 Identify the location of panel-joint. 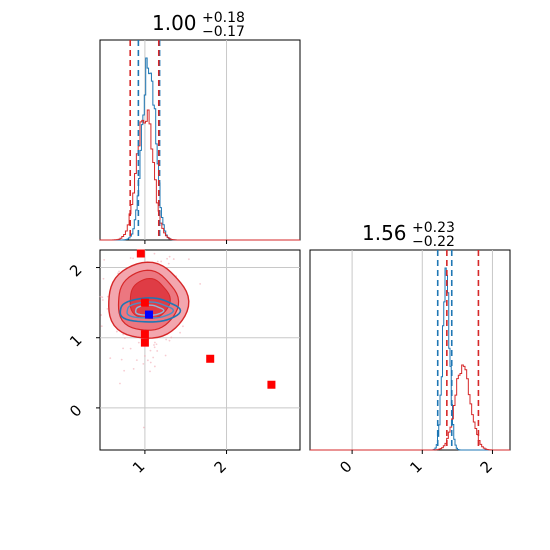
(200, 350).